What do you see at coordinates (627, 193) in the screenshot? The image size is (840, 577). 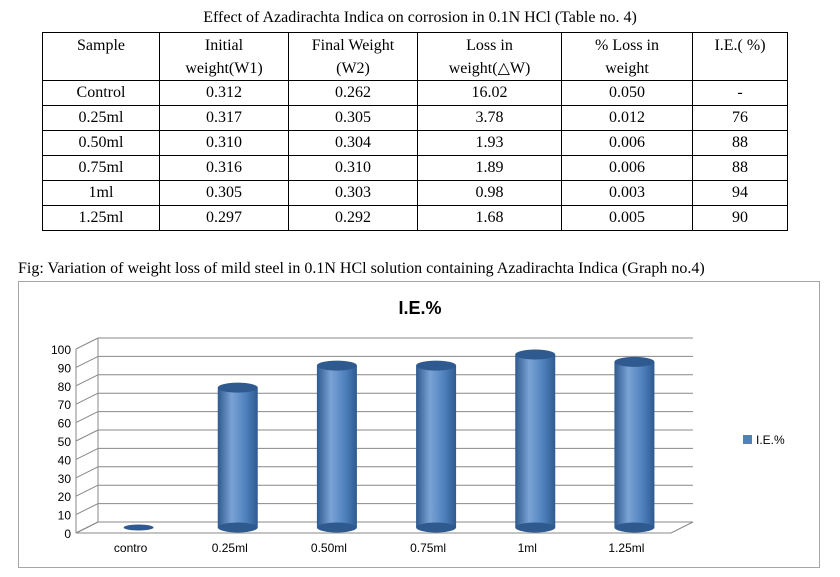 I see `table-cell: 0.003` at bounding box center [627, 193].